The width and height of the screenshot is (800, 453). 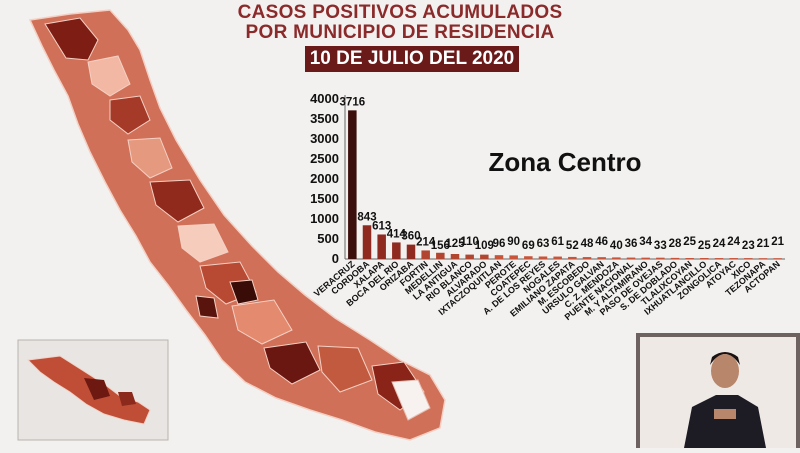 What do you see at coordinates (645, 242) in the screenshot?
I see `bar-value-label: 34` at bounding box center [645, 242].